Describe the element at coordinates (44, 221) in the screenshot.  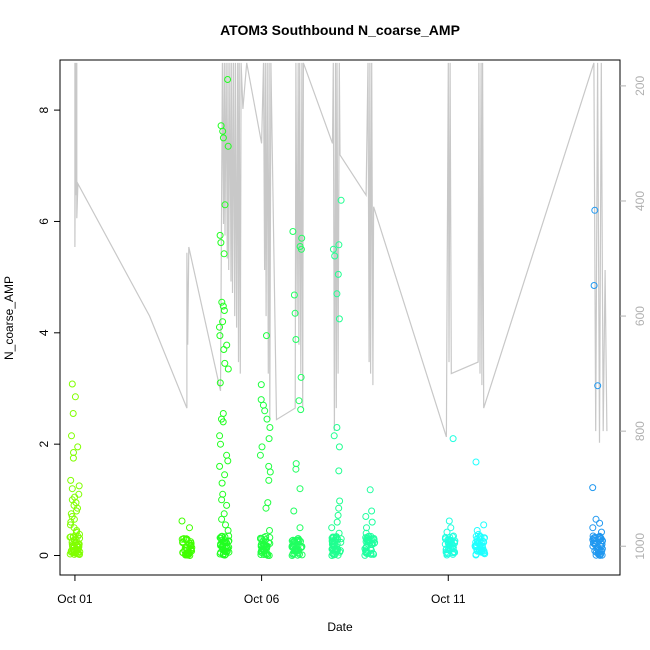
I see `y-tick-label: 6` at that location.